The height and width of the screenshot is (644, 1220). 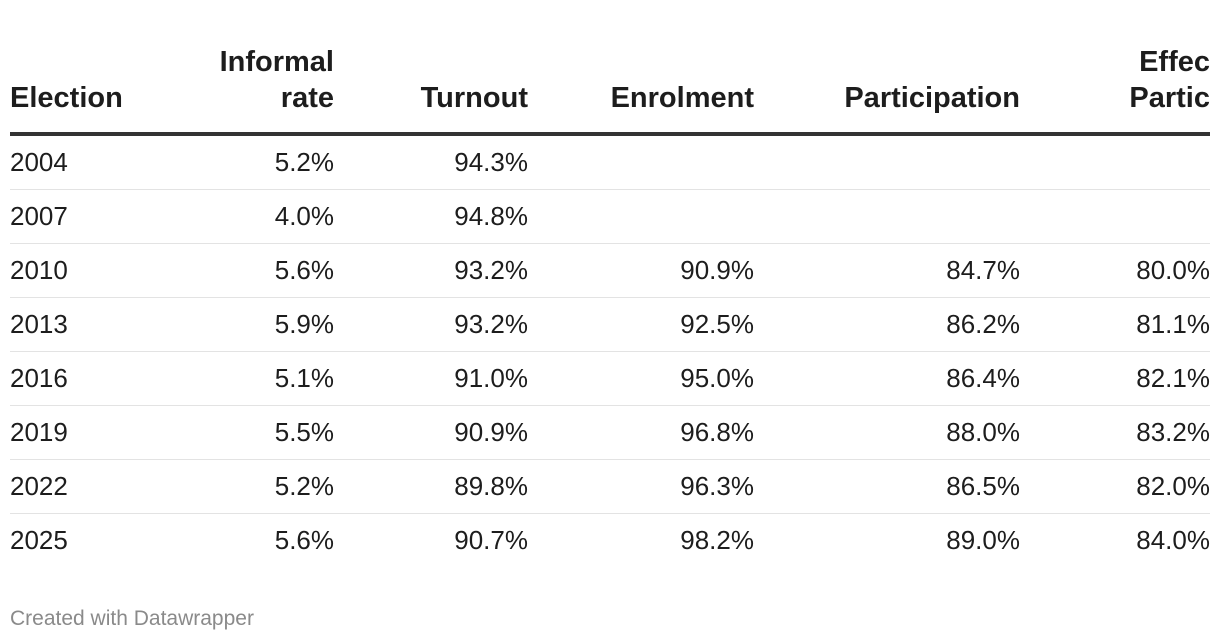 What do you see at coordinates (431, 486) in the screenshot?
I see `table-cell-turnout: 89.8%` at bounding box center [431, 486].